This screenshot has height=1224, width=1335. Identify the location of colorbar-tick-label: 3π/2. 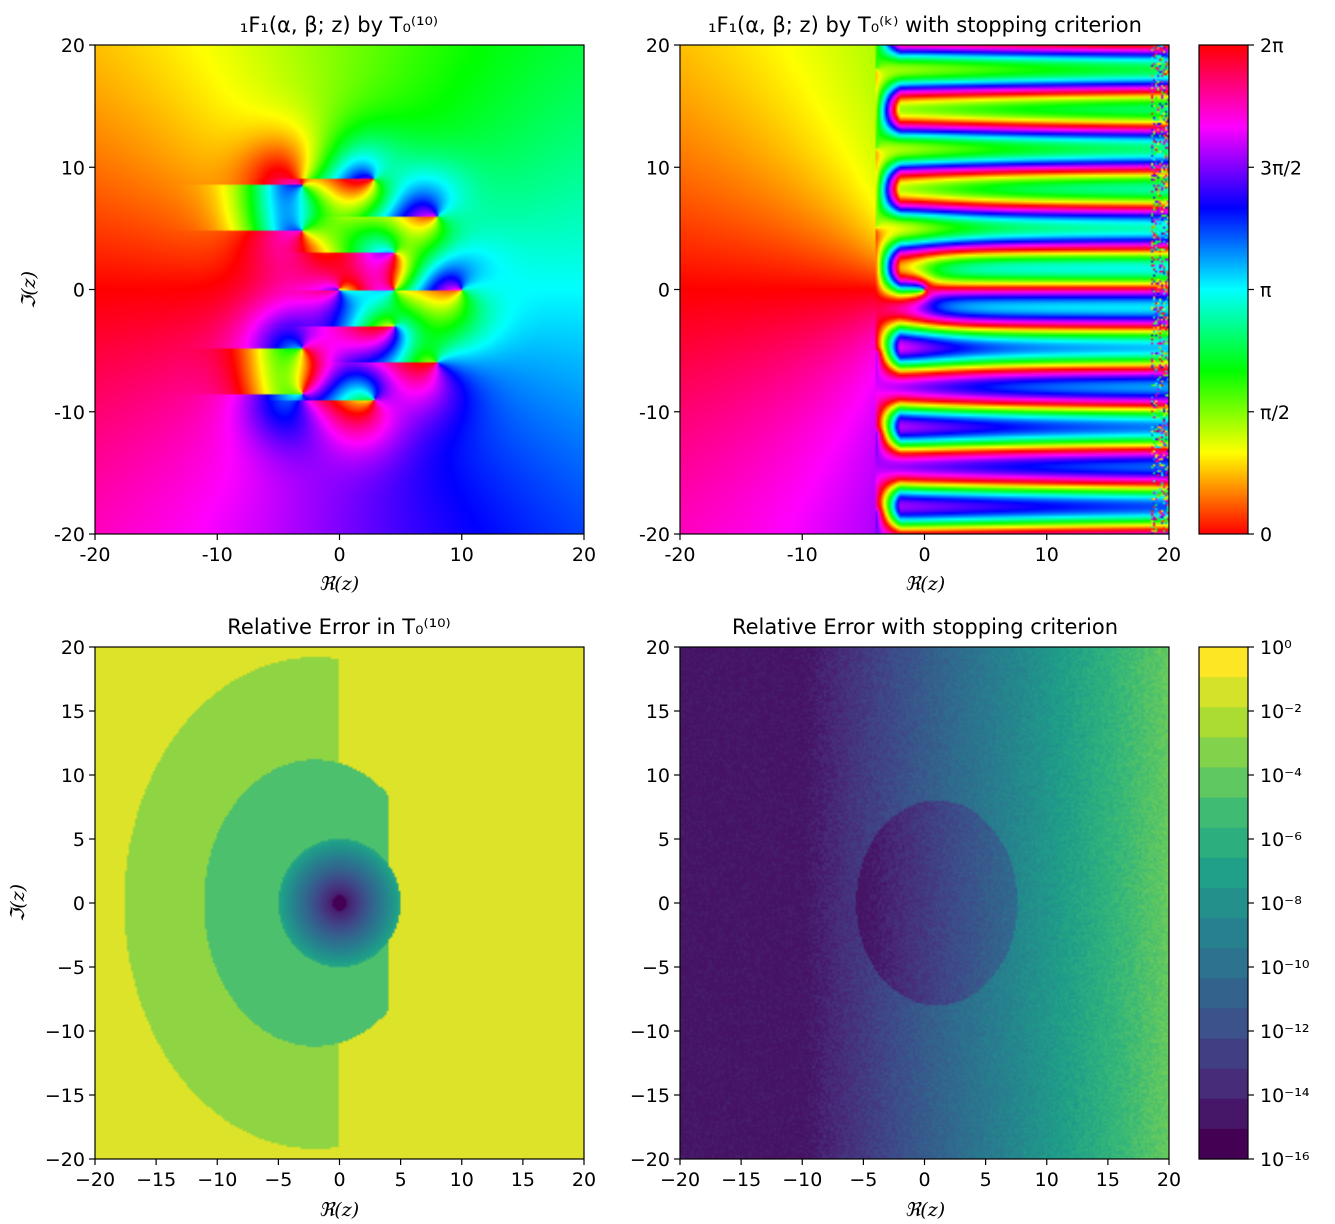
(1281, 168).